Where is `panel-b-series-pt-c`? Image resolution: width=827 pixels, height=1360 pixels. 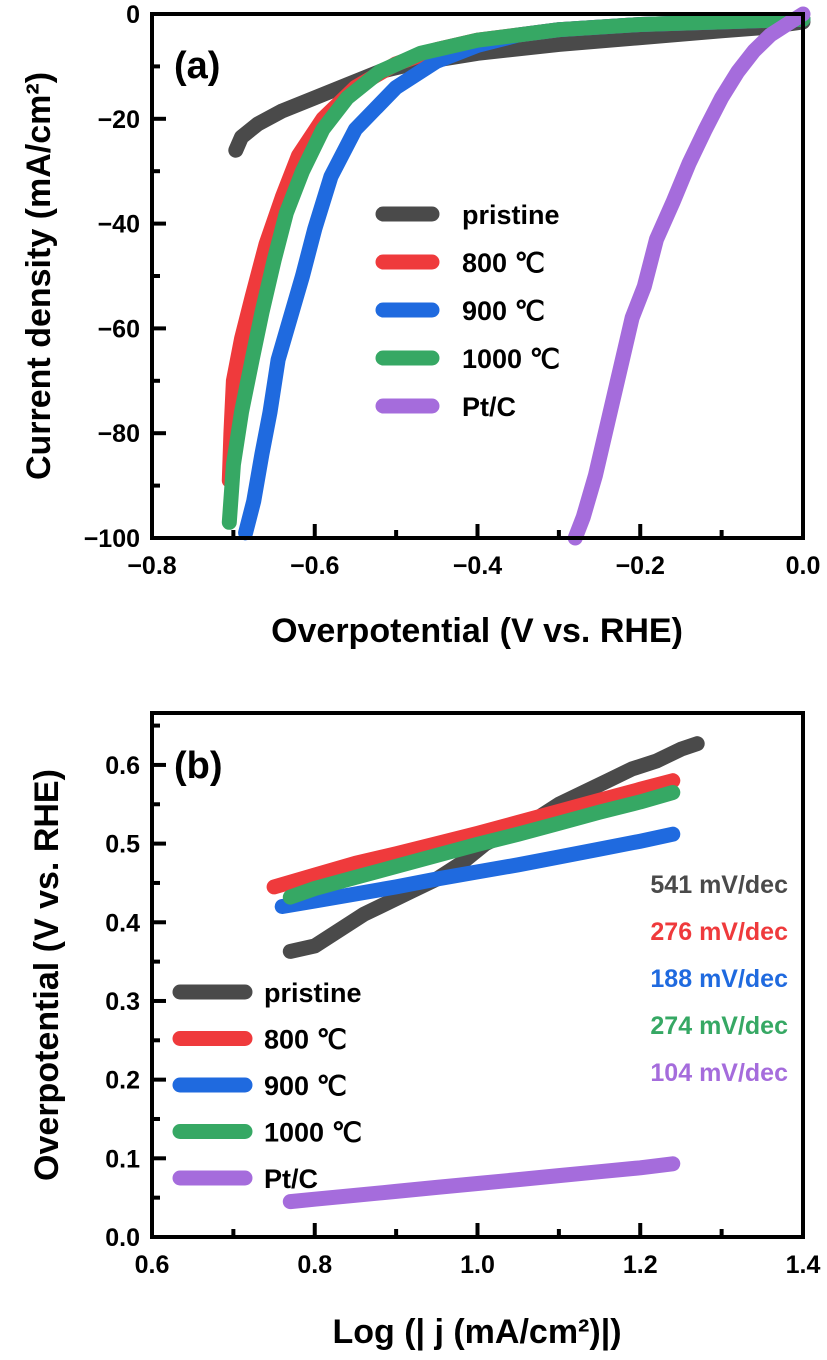
panel-b-series-pt-c is located at coordinates (481, 1183).